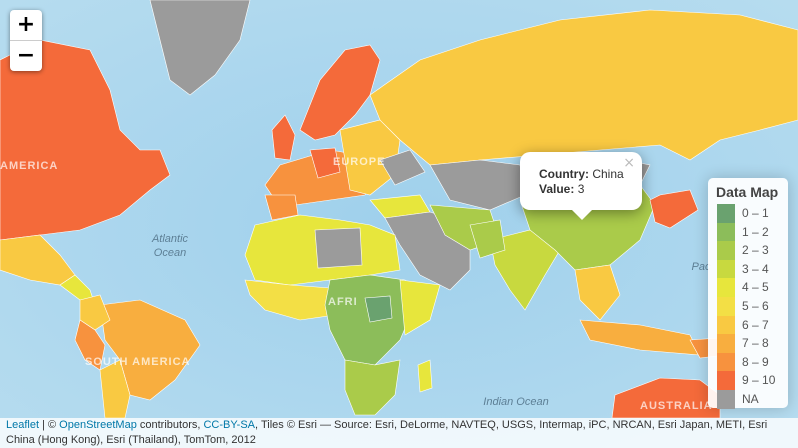 The width and height of the screenshot is (798, 448). I want to click on popup-tip, so click(582, 215).